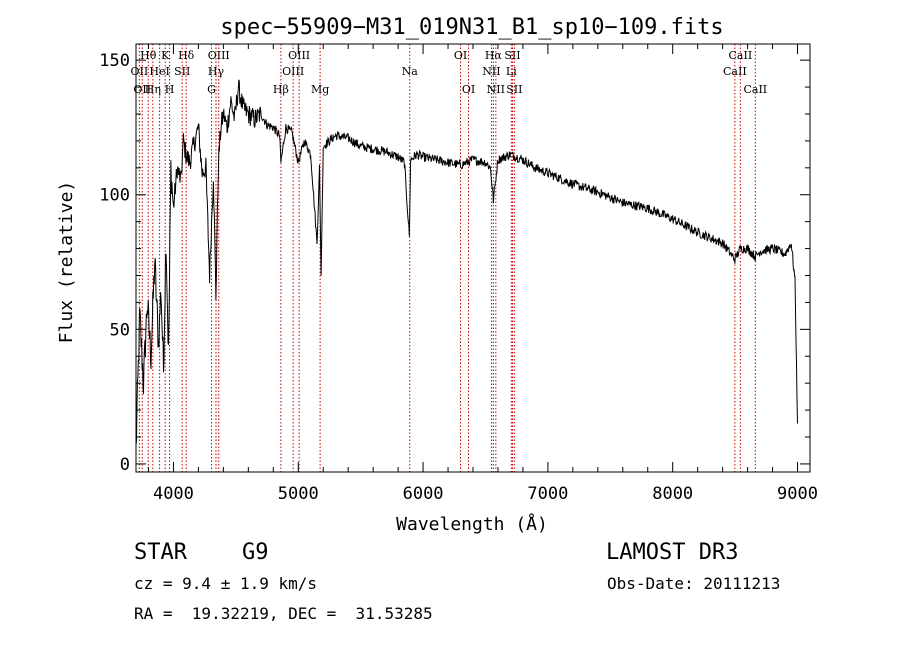 The width and height of the screenshot is (900, 649). I want to click on y-tick-label-1: 50, so click(120, 330).